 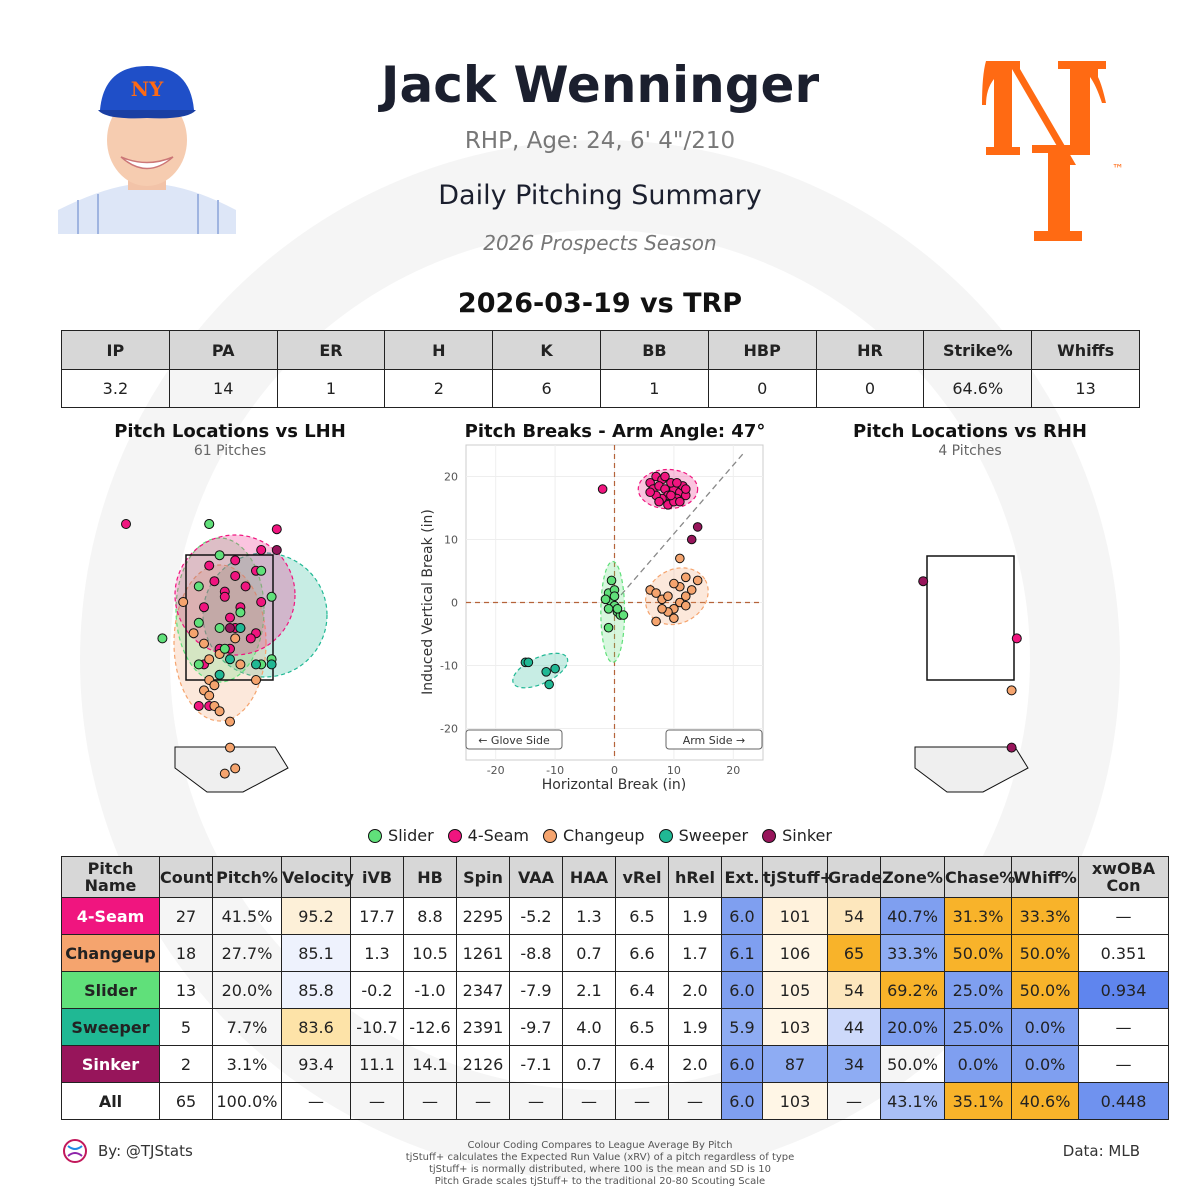 I want to click on pitch-cell-grade: 54, so click(x=854, y=990).